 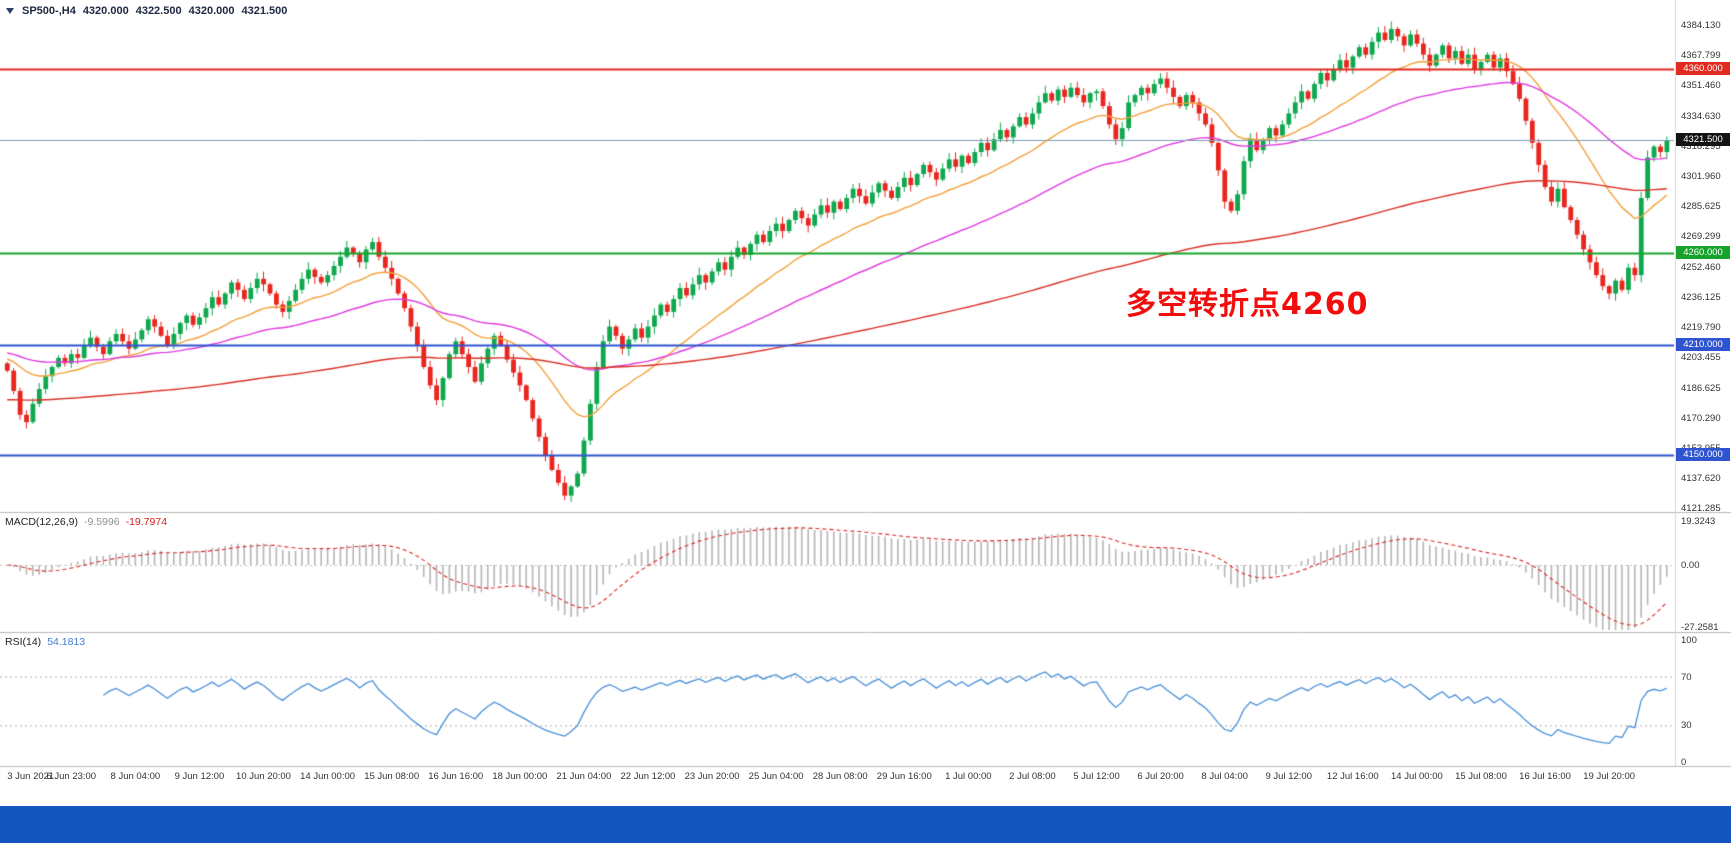 What do you see at coordinates (10, 11) in the screenshot?
I see `chevron-down-icon` at bounding box center [10, 11].